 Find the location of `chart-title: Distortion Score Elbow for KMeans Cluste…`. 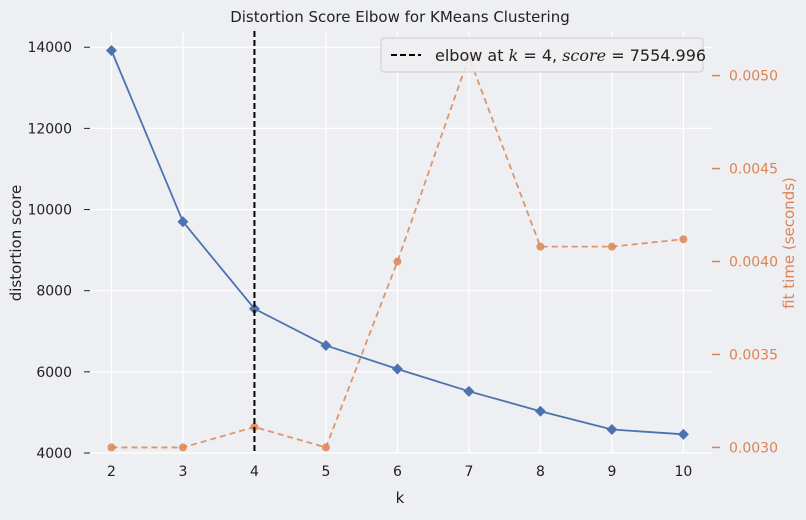

chart-title: Distortion Score Elbow for KMeans Cluste… is located at coordinates (400, 17).